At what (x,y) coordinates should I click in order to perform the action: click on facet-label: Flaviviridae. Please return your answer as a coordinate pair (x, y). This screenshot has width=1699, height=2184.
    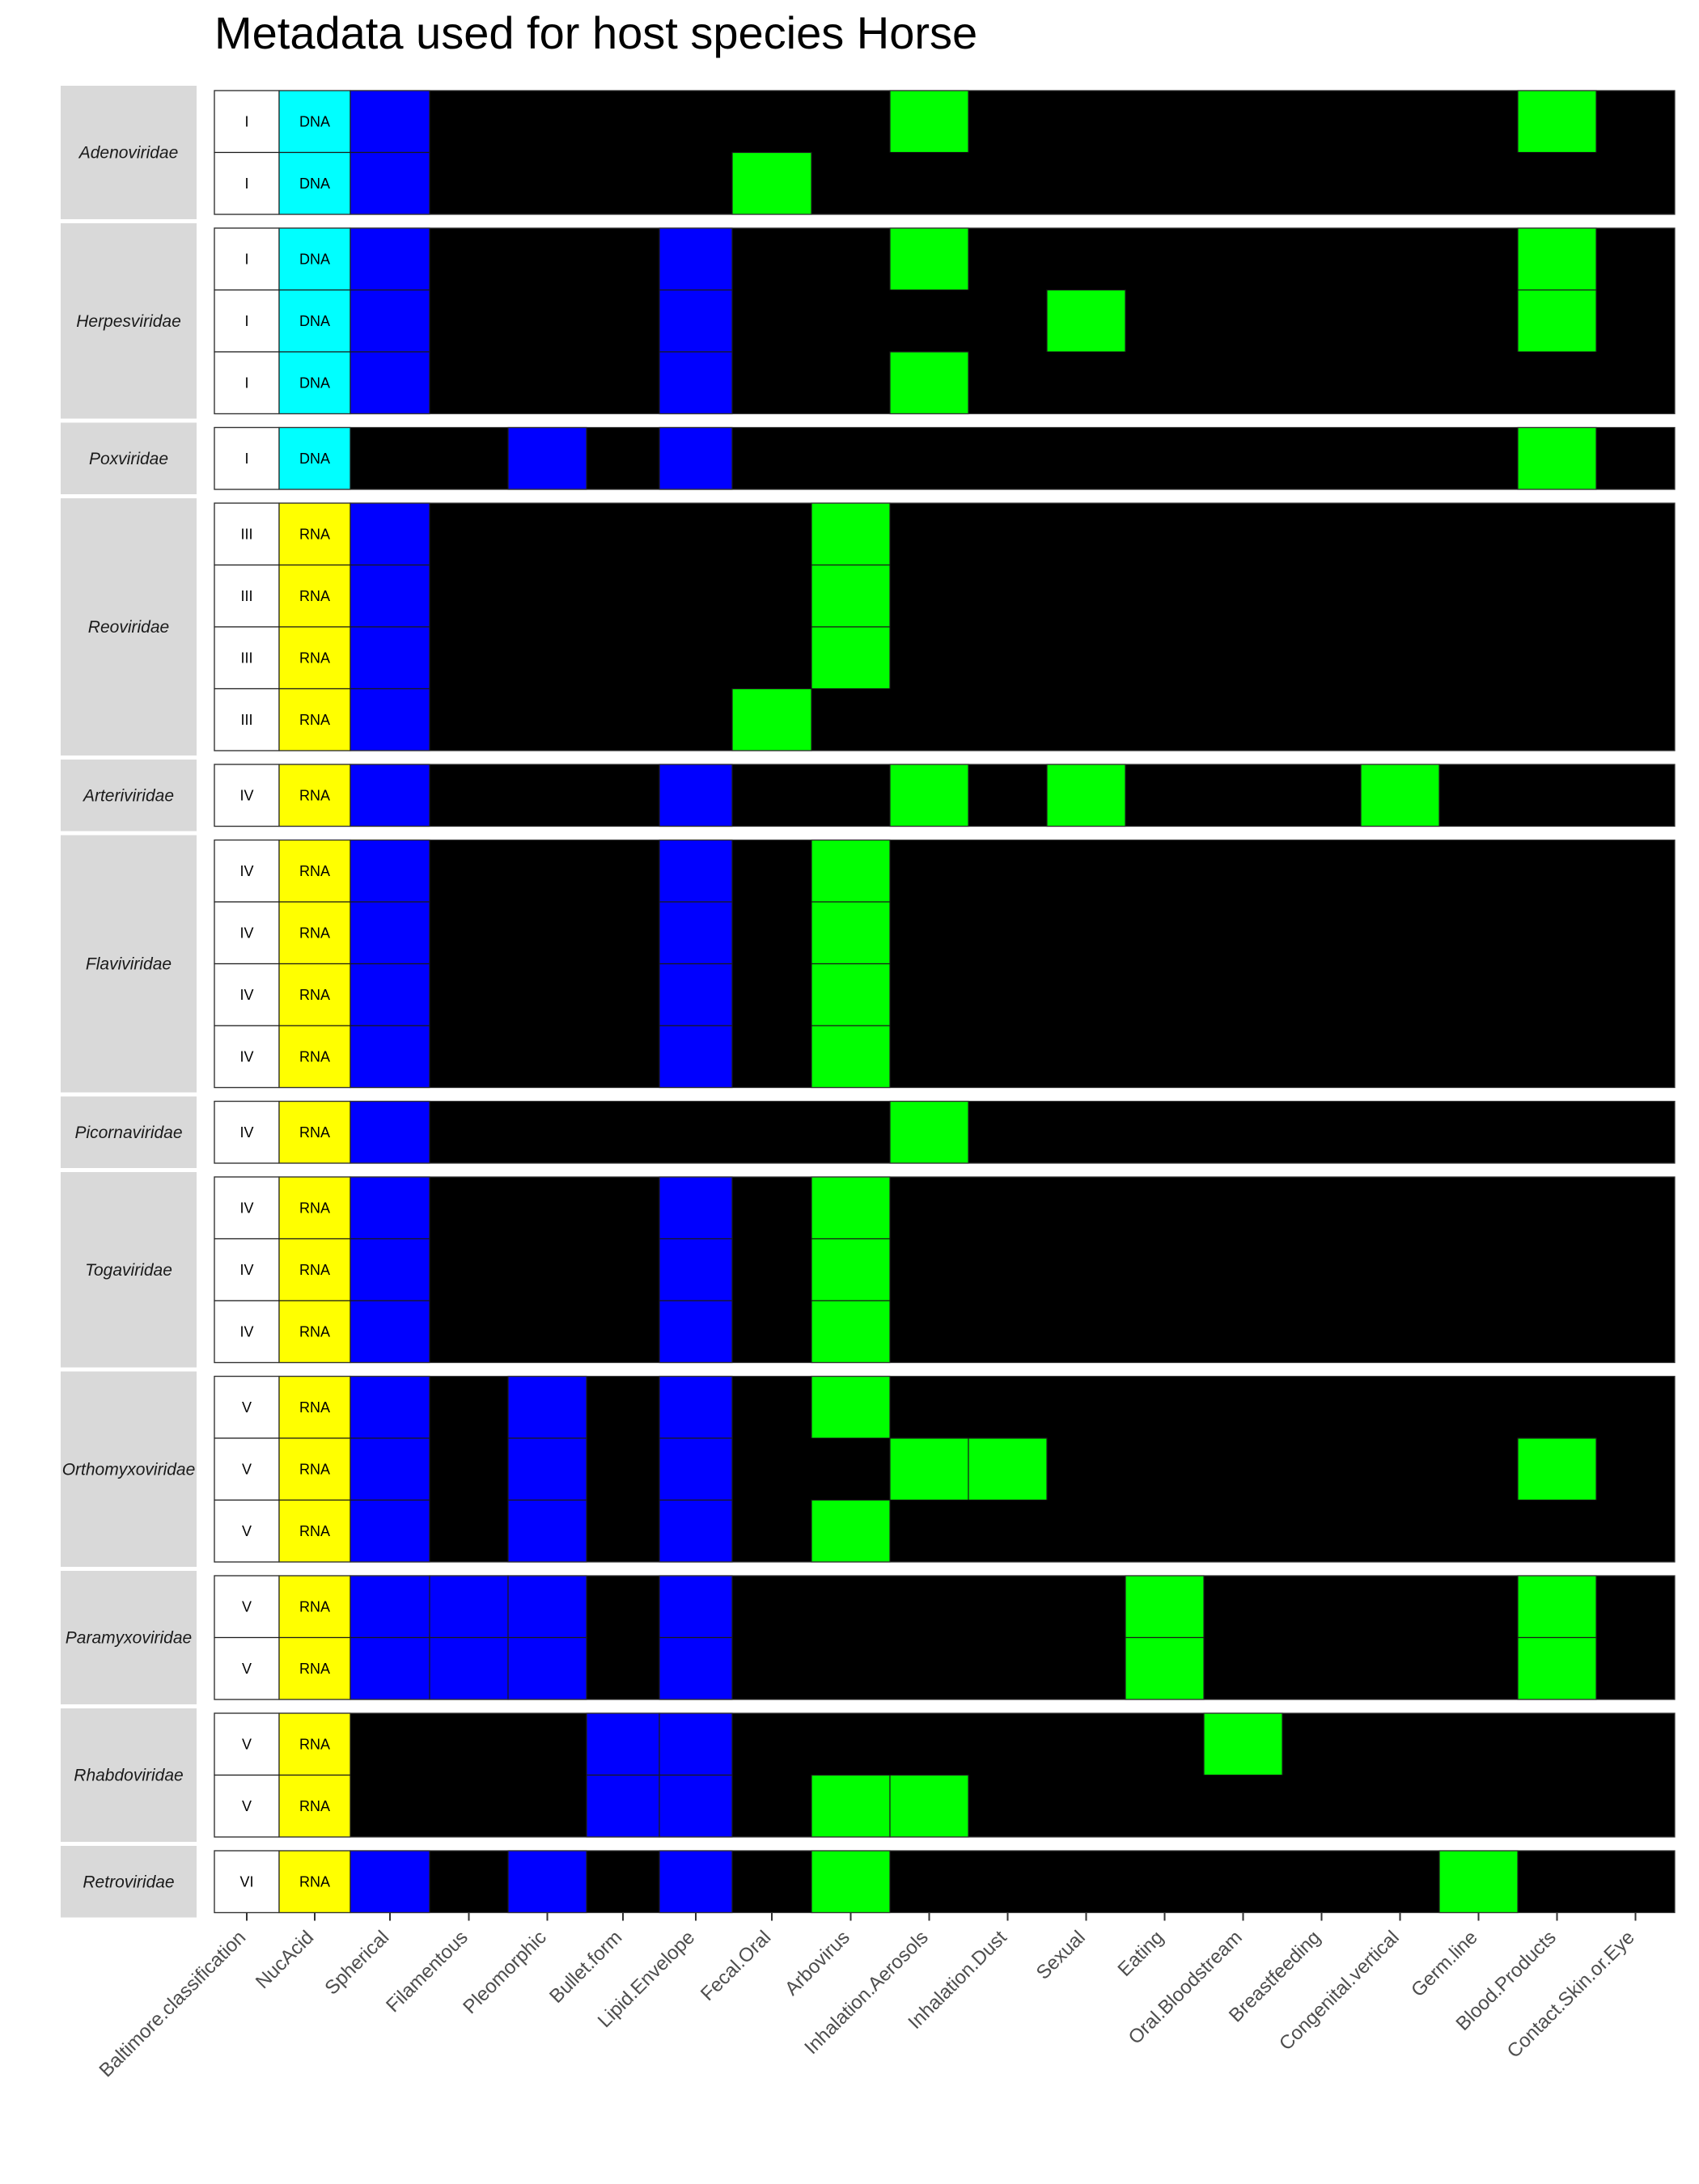
    Looking at the image, I should click on (129, 964).